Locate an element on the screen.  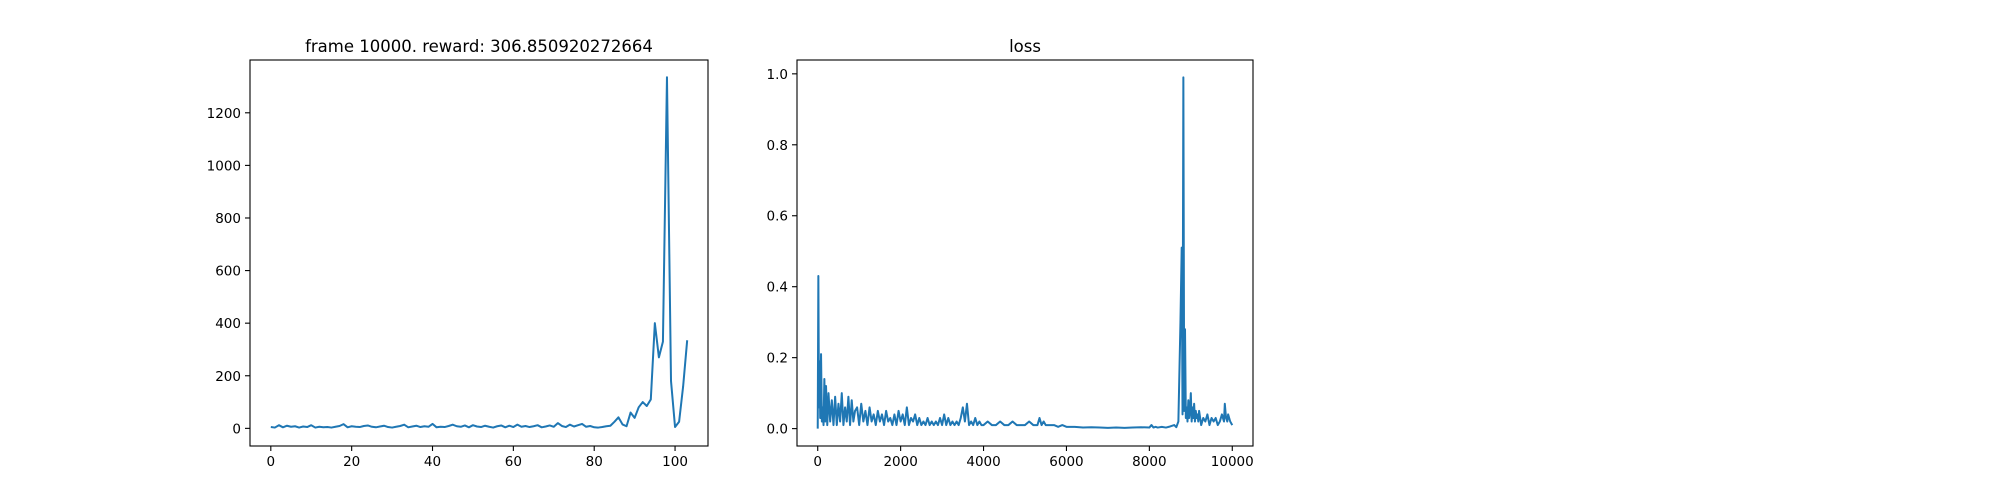
loss-chart-x-tick-label: 10000 is located at coordinates (1232, 462).